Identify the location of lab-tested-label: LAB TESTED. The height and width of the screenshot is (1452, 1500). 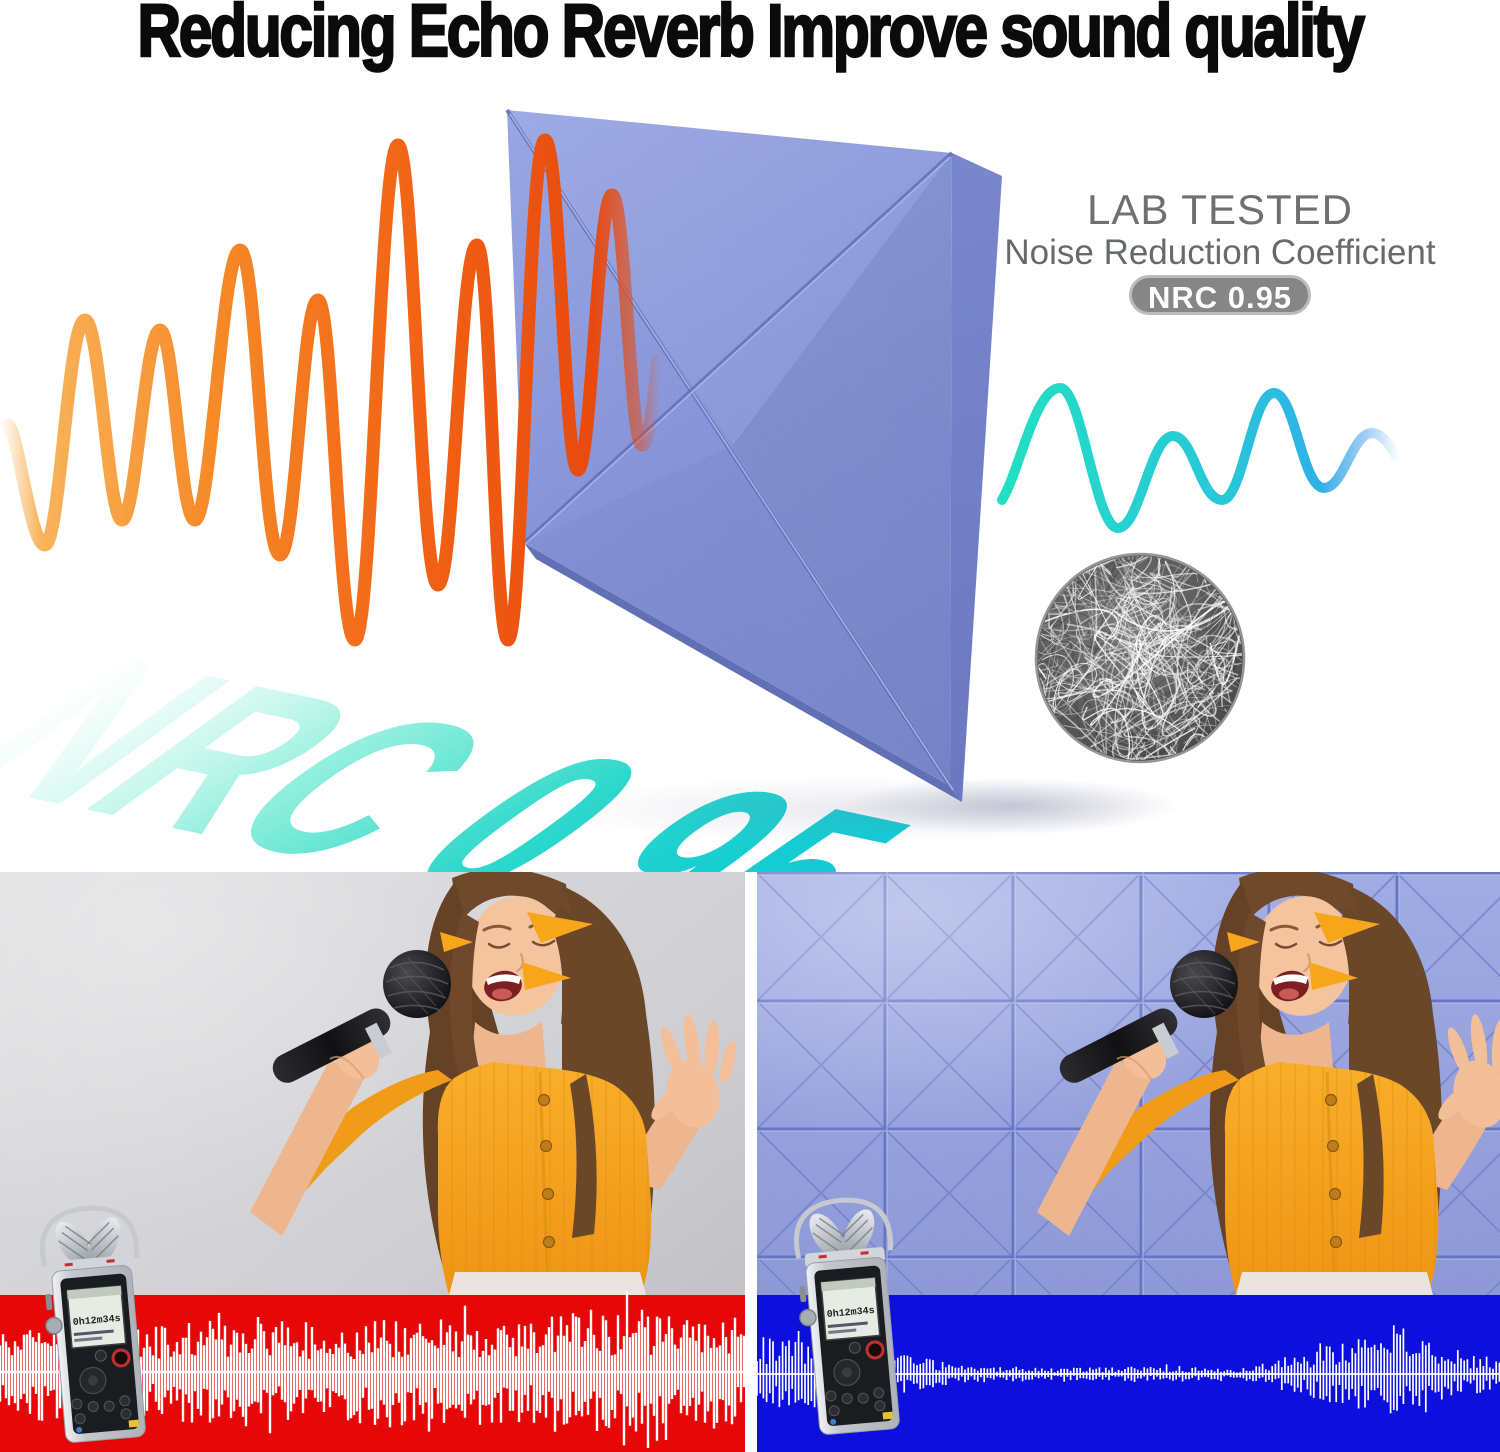
(1220, 209).